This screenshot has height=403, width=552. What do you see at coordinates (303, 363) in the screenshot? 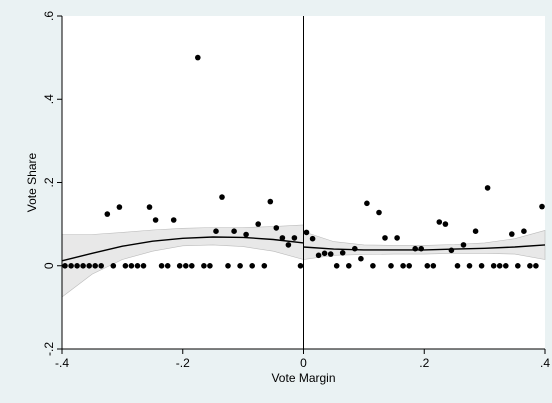
I see `x-tick-label: 0` at bounding box center [303, 363].